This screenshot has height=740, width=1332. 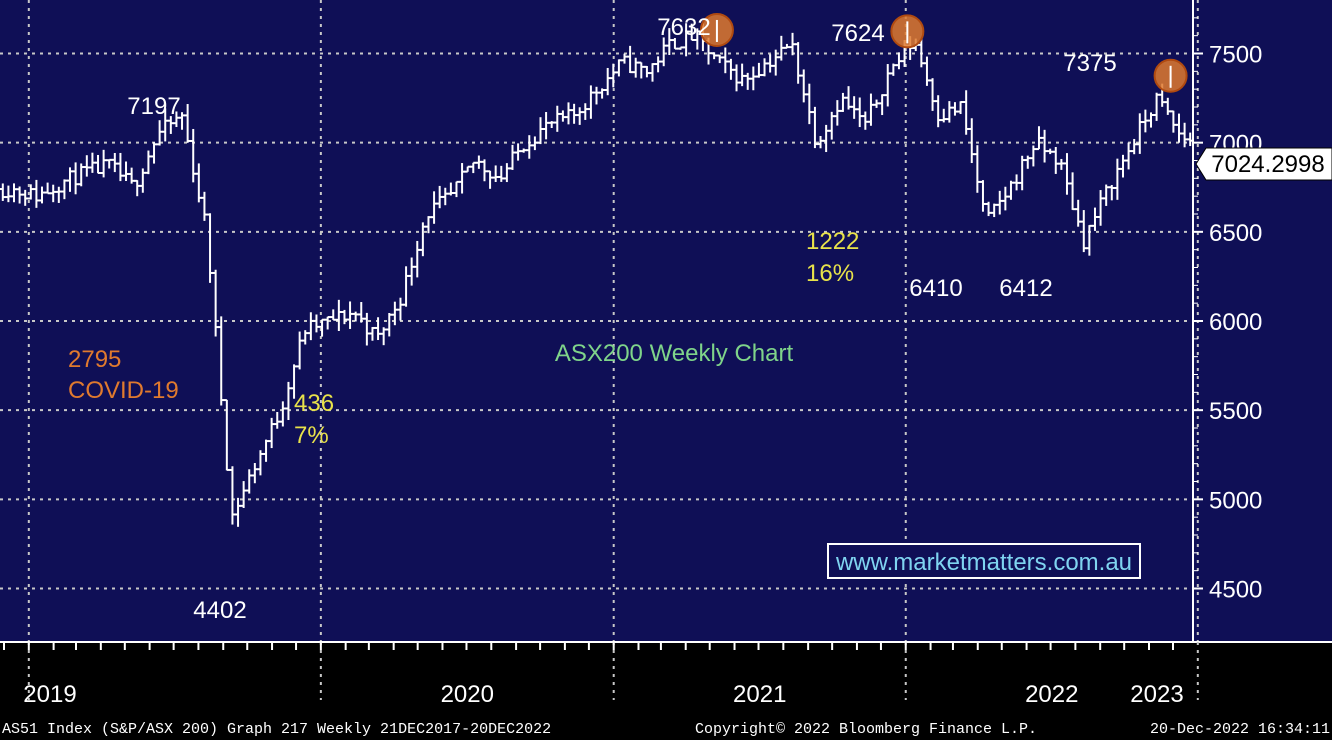 I want to click on annotation-2795: 2795, so click(x=94, y=359).